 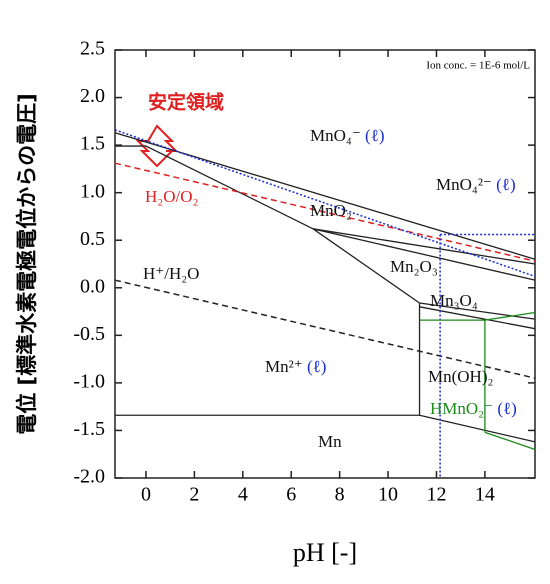 I want to click on region-label: HMnO₂⁻ (ℓ), so click(x=473, y=408).